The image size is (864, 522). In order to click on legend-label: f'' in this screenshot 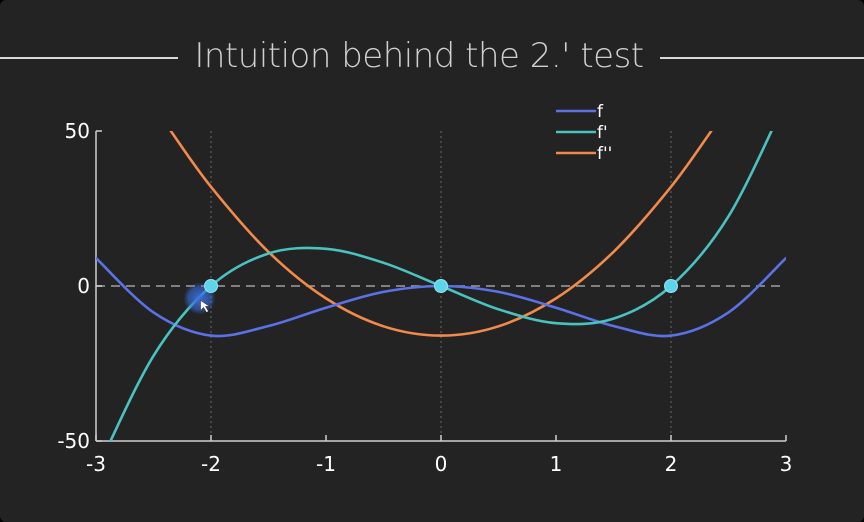, I will do `click(604, 154)`.